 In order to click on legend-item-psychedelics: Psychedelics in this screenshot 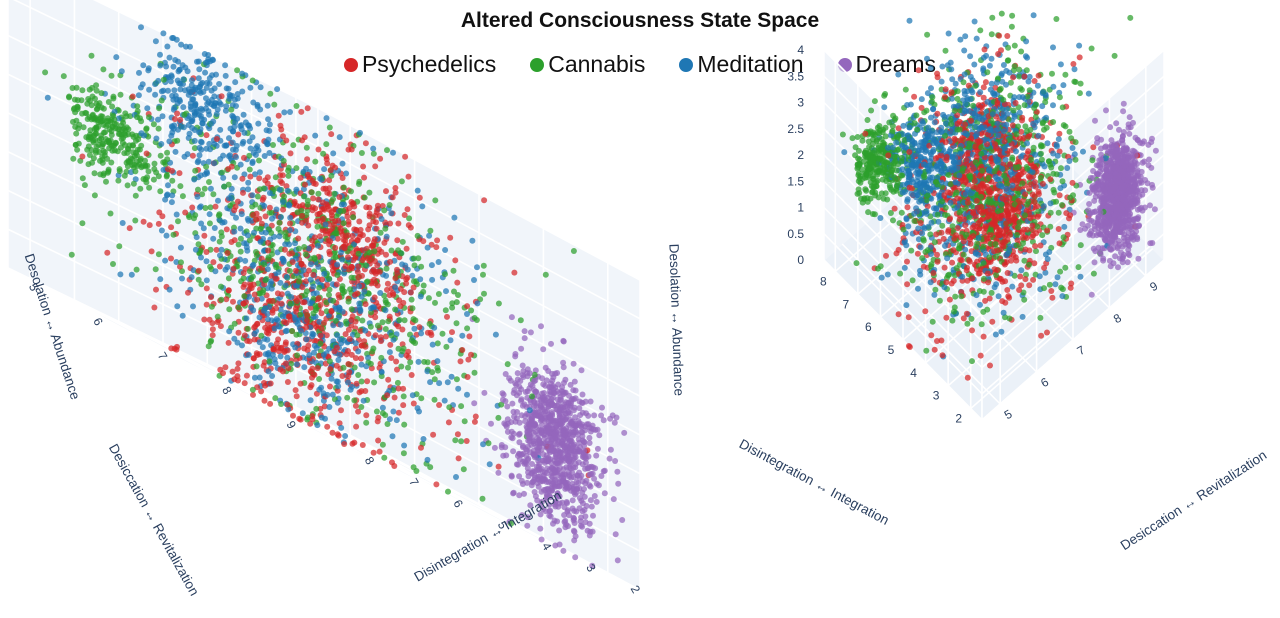, I will do `click(419, 64)`.